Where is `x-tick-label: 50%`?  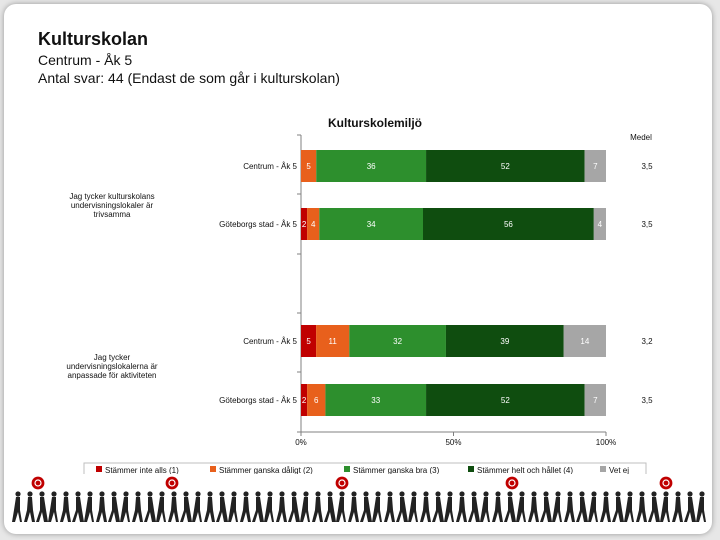 x-tick-label: 50% is located at coordinates (453, 442).